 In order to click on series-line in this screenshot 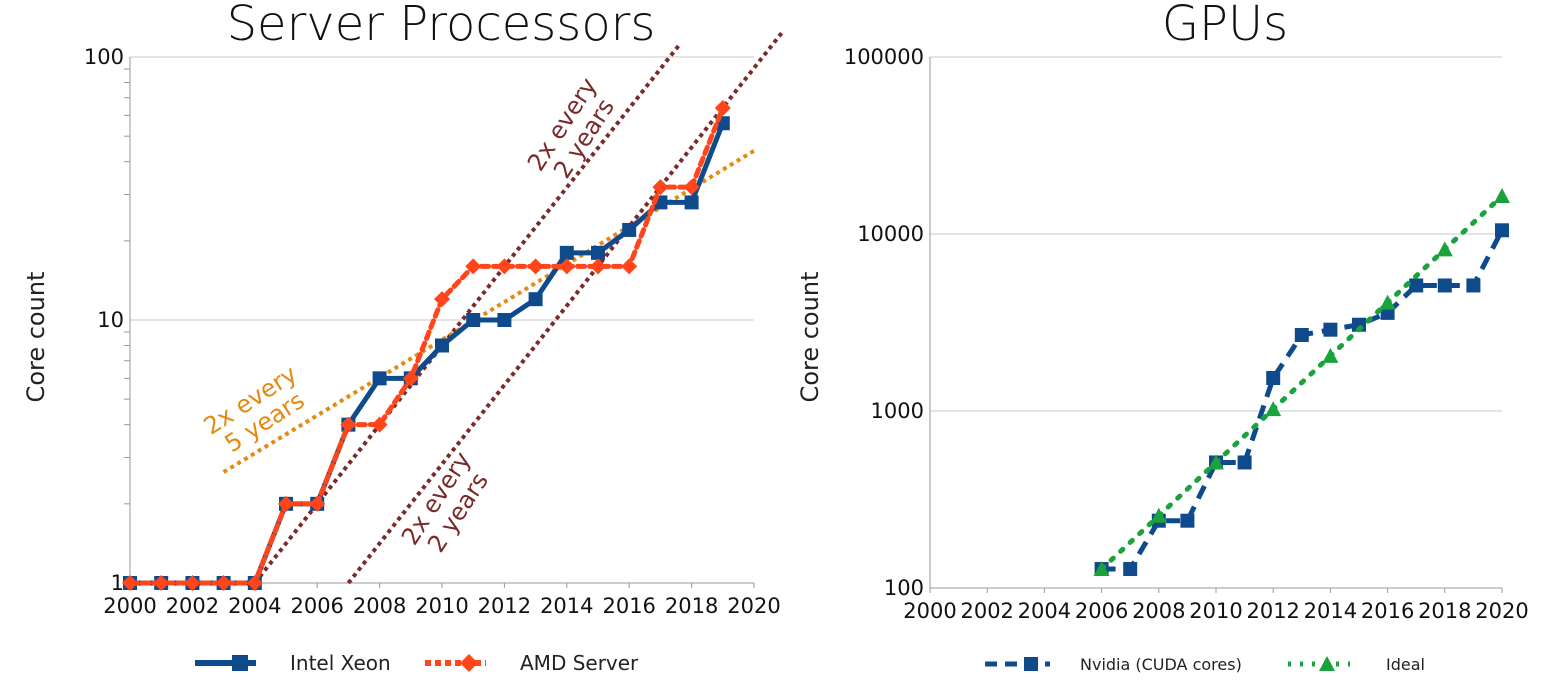, I will do `click(1302, 382)`.